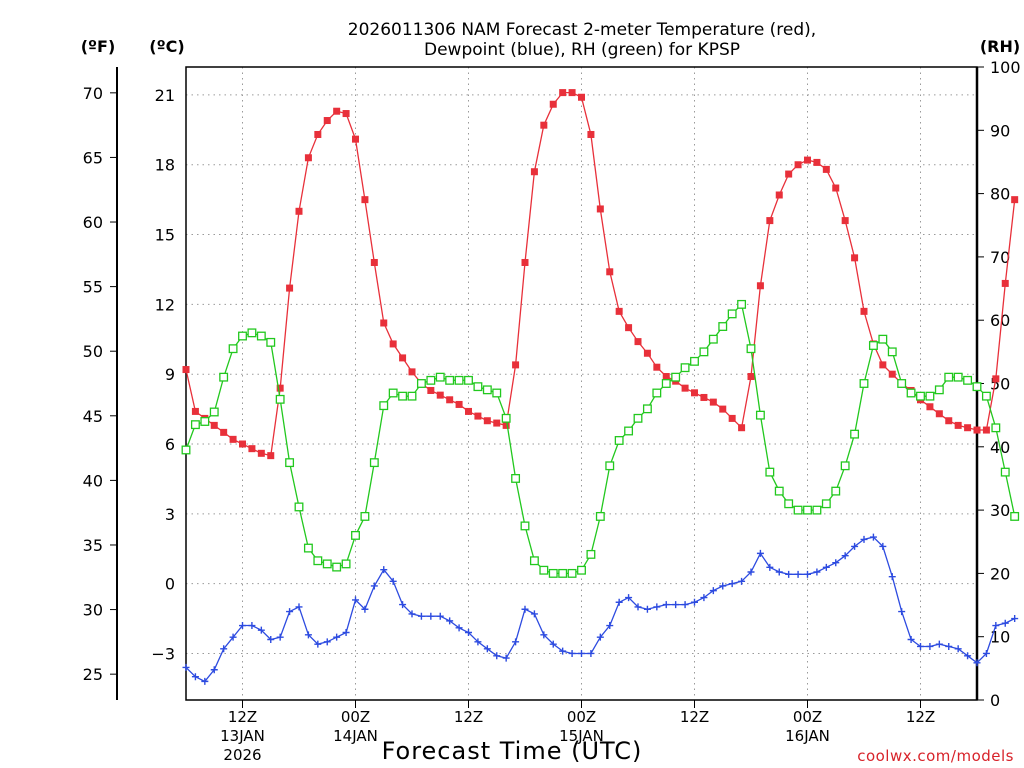 The width and height of the screenshot is (1024, 768). I want to click on x-tick-date: 13JAN, so click(242, 736).